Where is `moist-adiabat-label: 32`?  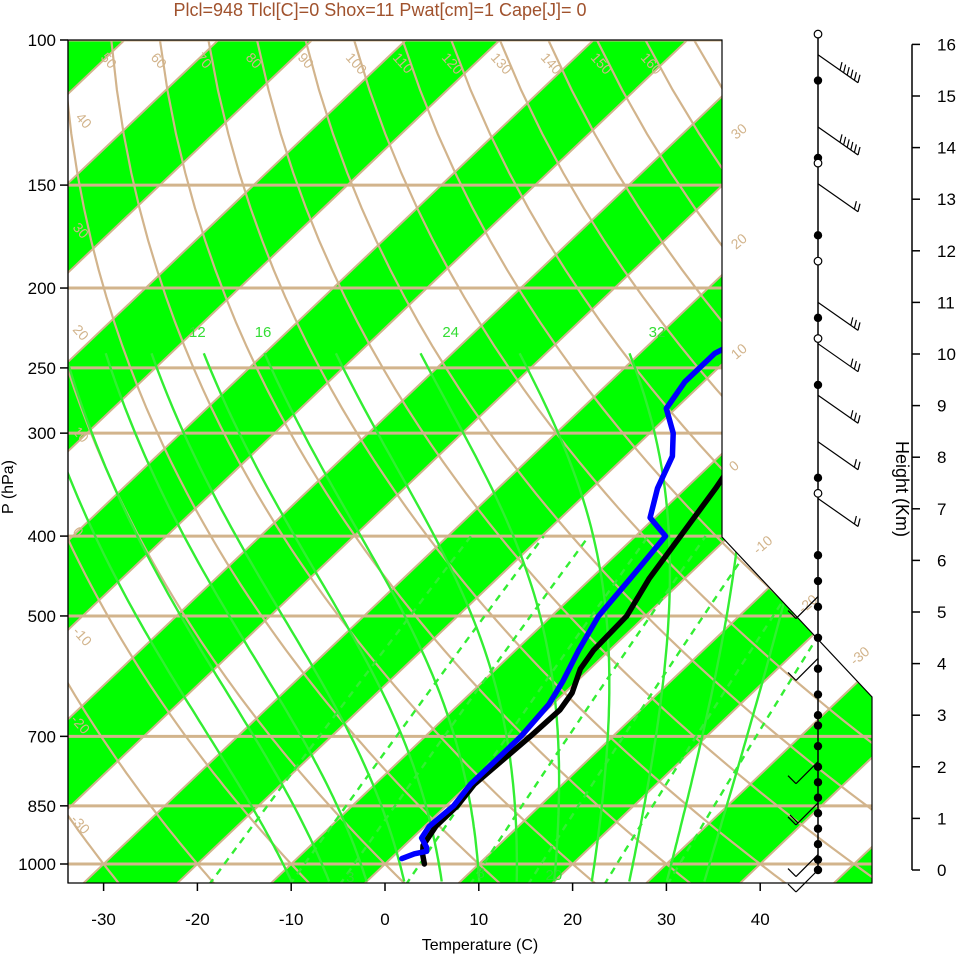
moist-adiabat-label: 32 is located at coordinates (657, 332).